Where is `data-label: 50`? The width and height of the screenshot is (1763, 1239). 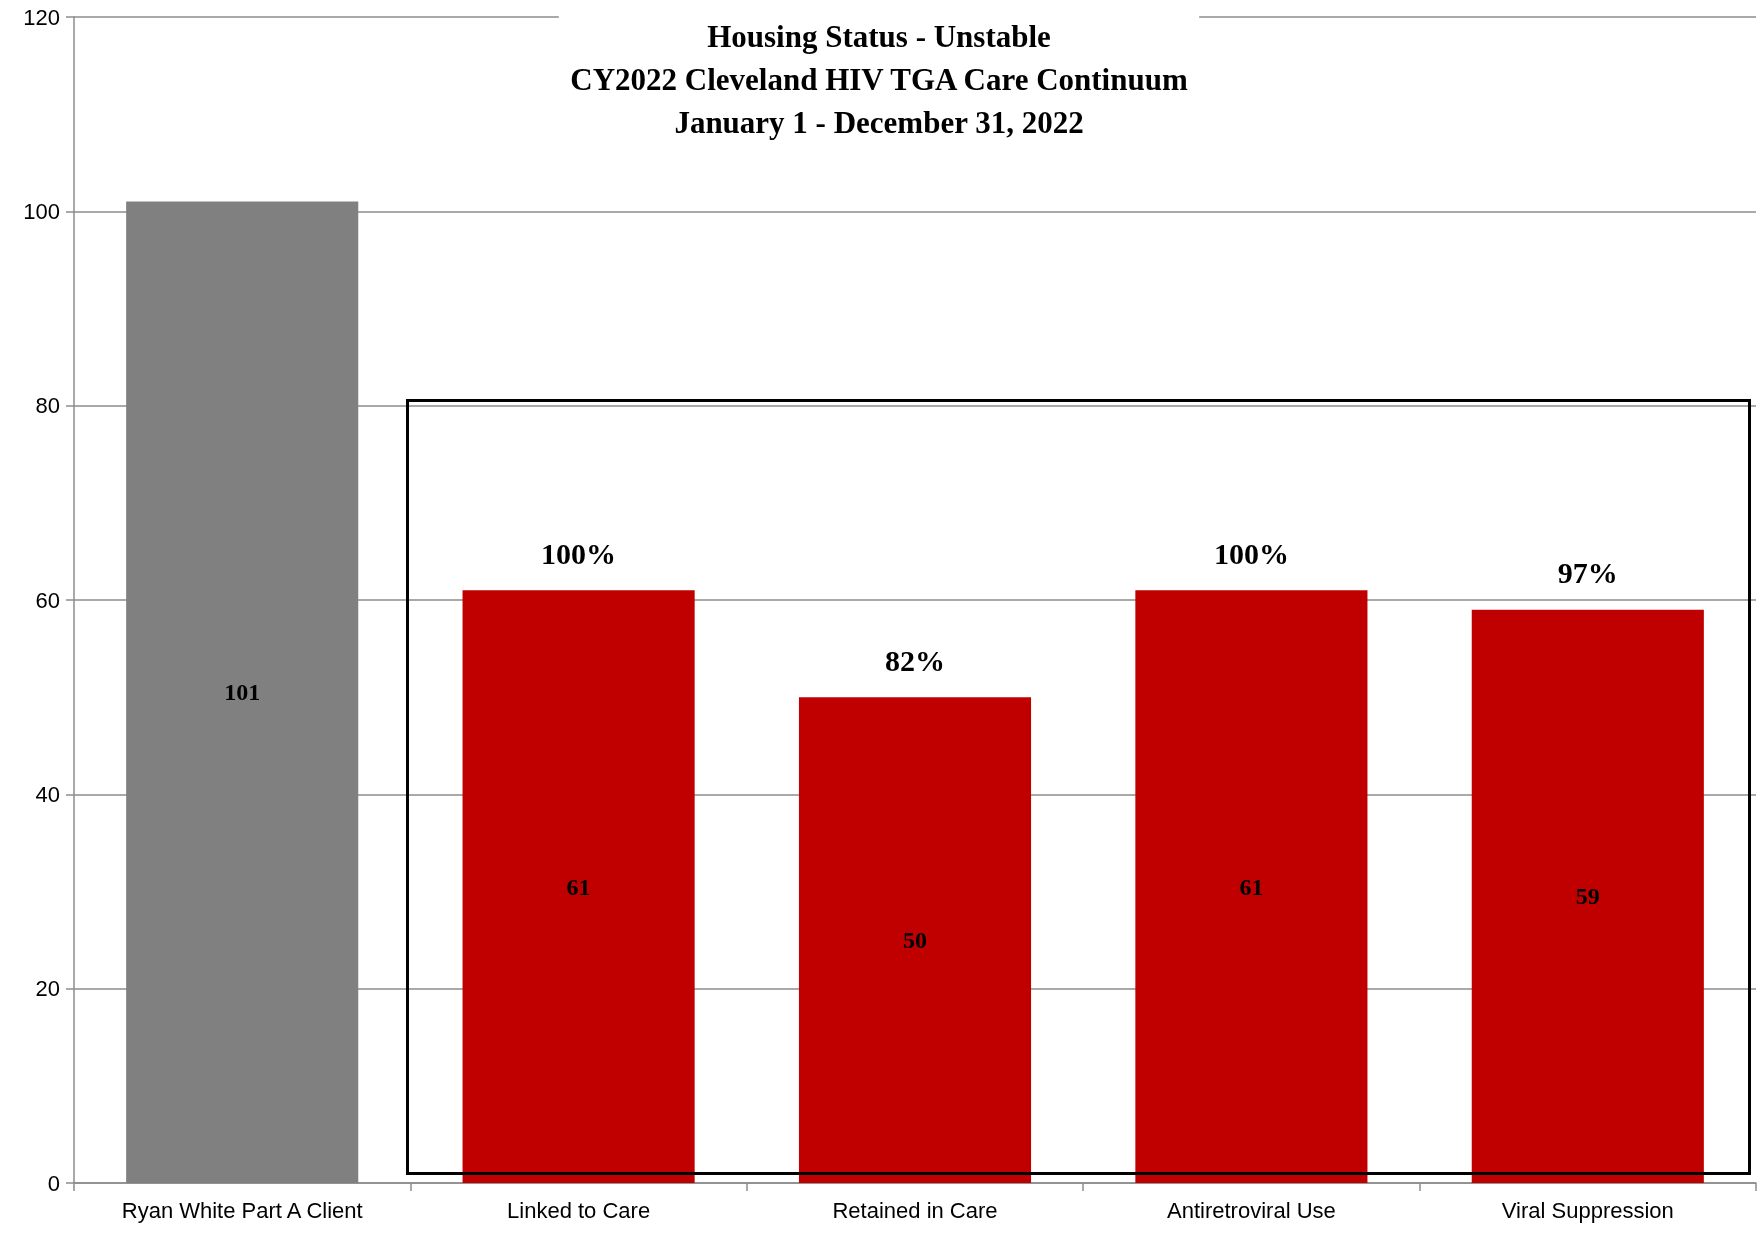 data-label: 50 is located at coordinates (915, 940).